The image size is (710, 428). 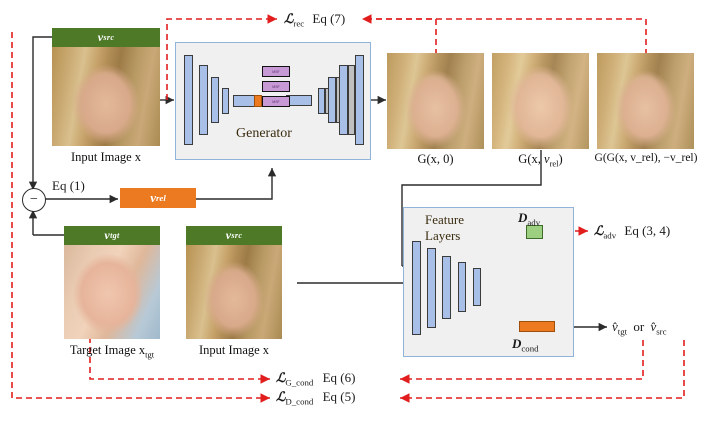 I want to click on subtract-symbol: −, so click(x=34, y=199).